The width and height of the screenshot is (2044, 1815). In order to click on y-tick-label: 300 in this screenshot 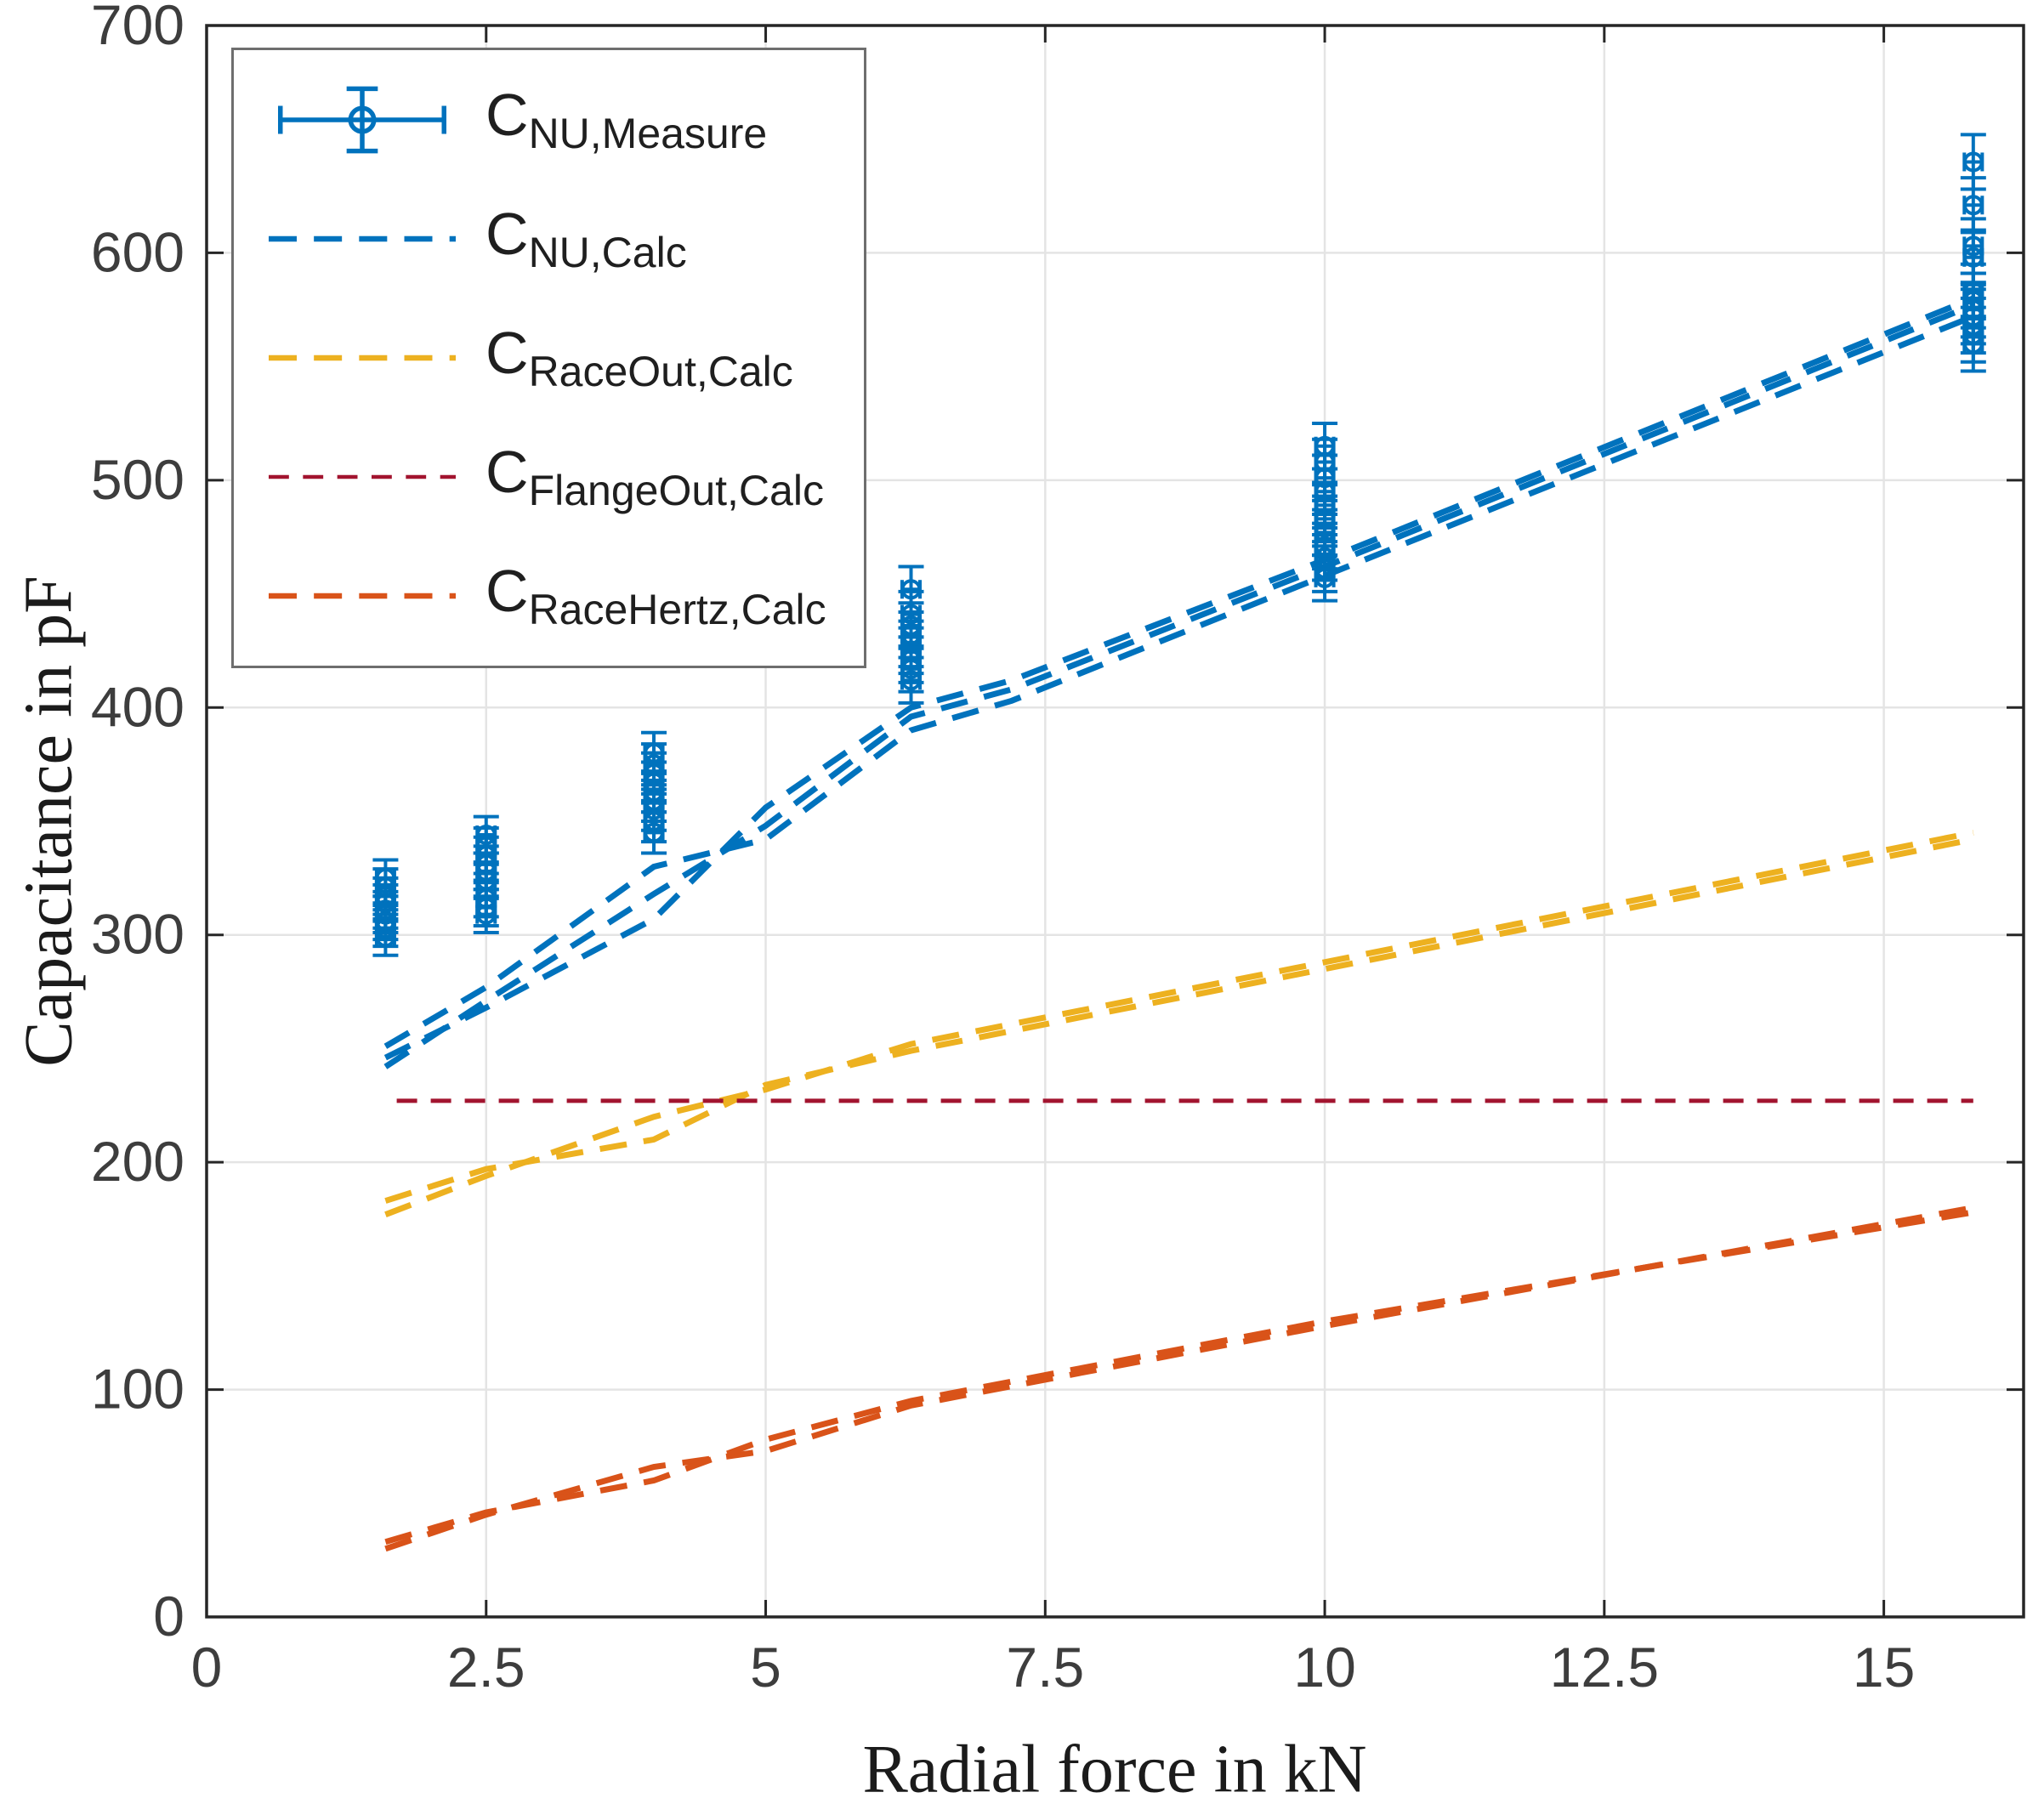, I will do `click(138, 934)`.